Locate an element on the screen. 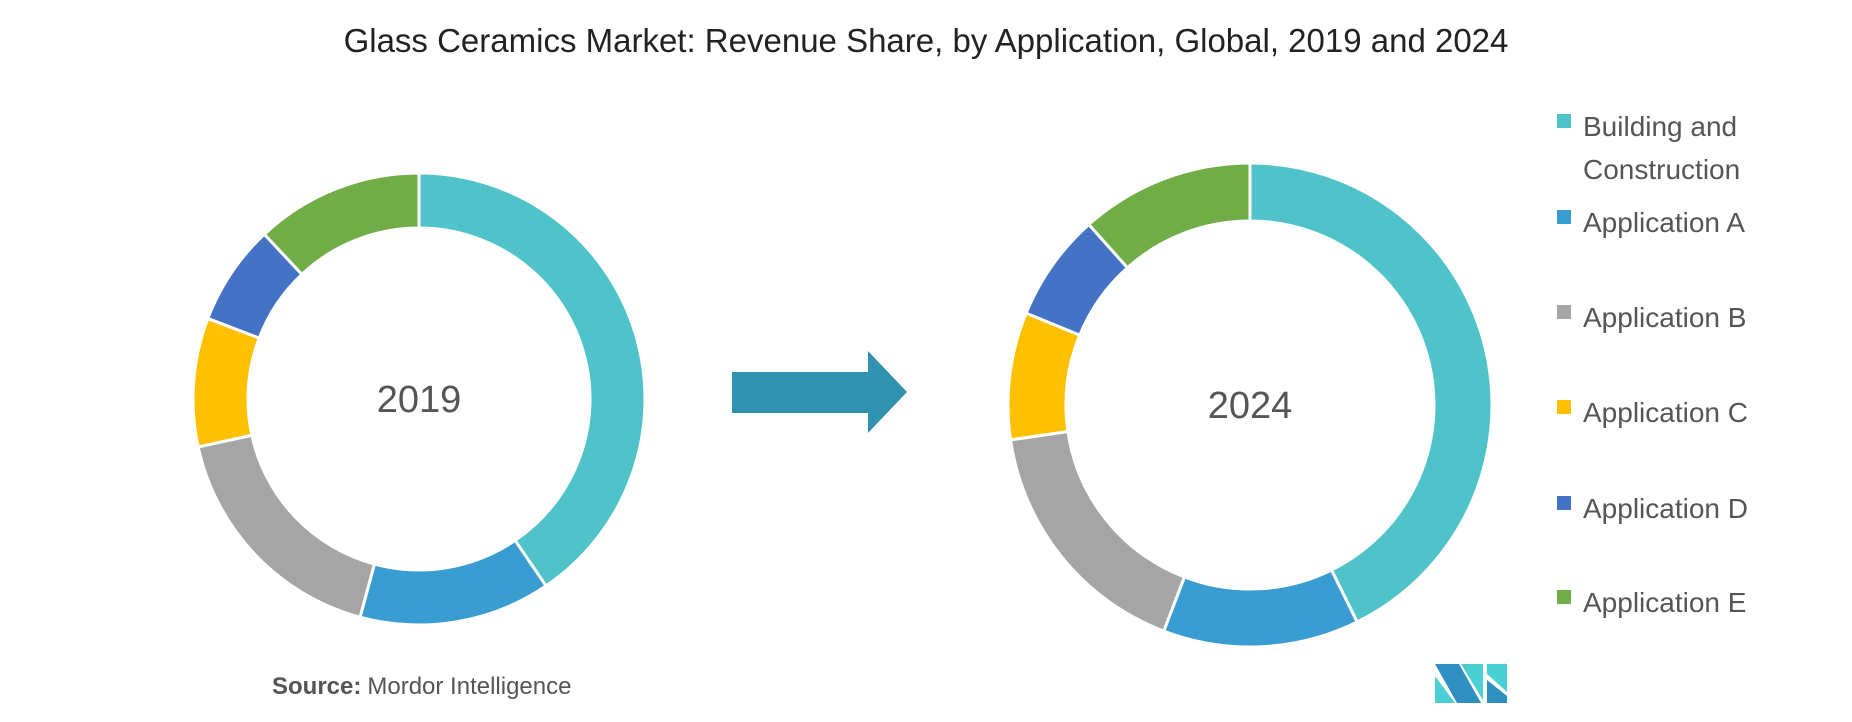 The width and height of the screenshot is (1852, 722). source-text: Mordor Intelligence is located at coordinates (469, 686).